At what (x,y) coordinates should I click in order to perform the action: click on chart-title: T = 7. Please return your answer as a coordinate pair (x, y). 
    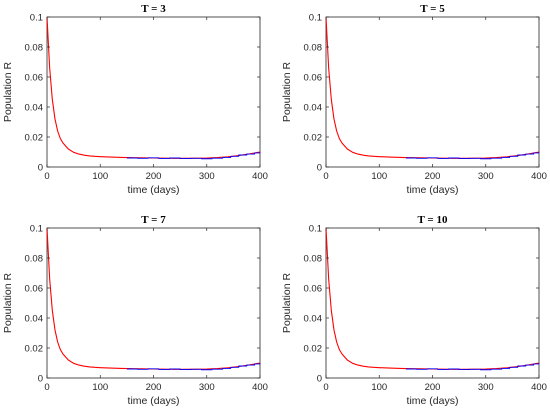
    Looking at the image, I should click on (153, 220).